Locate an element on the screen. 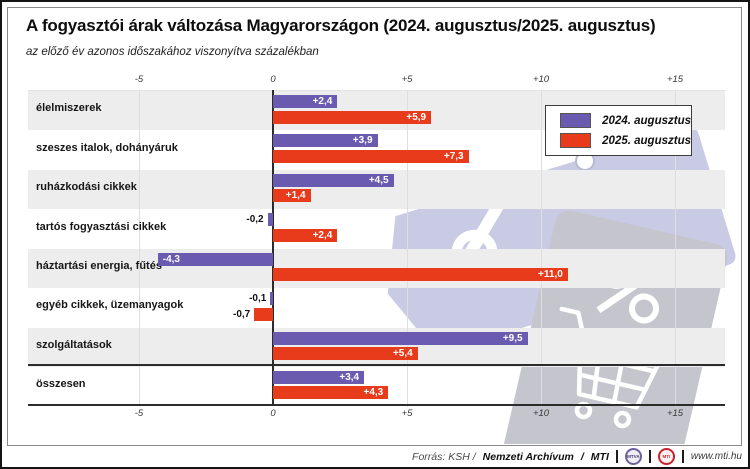  bar-value-label: -0,1 is located at coordinates (258, 299).